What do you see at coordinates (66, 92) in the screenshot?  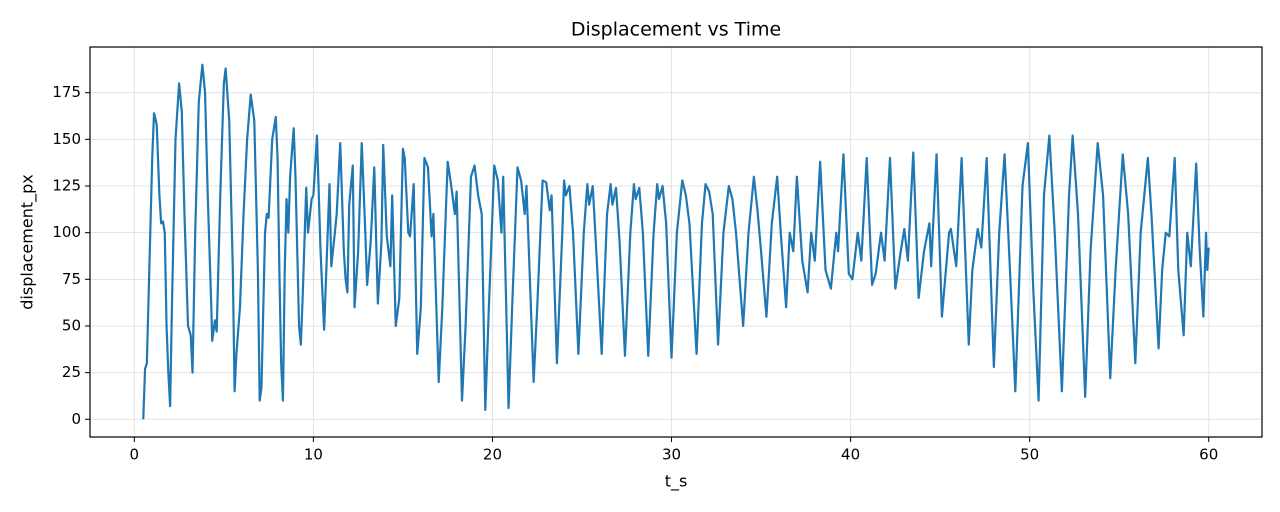 I see `y-tick-label: 175` at bounding box center [66, 92].